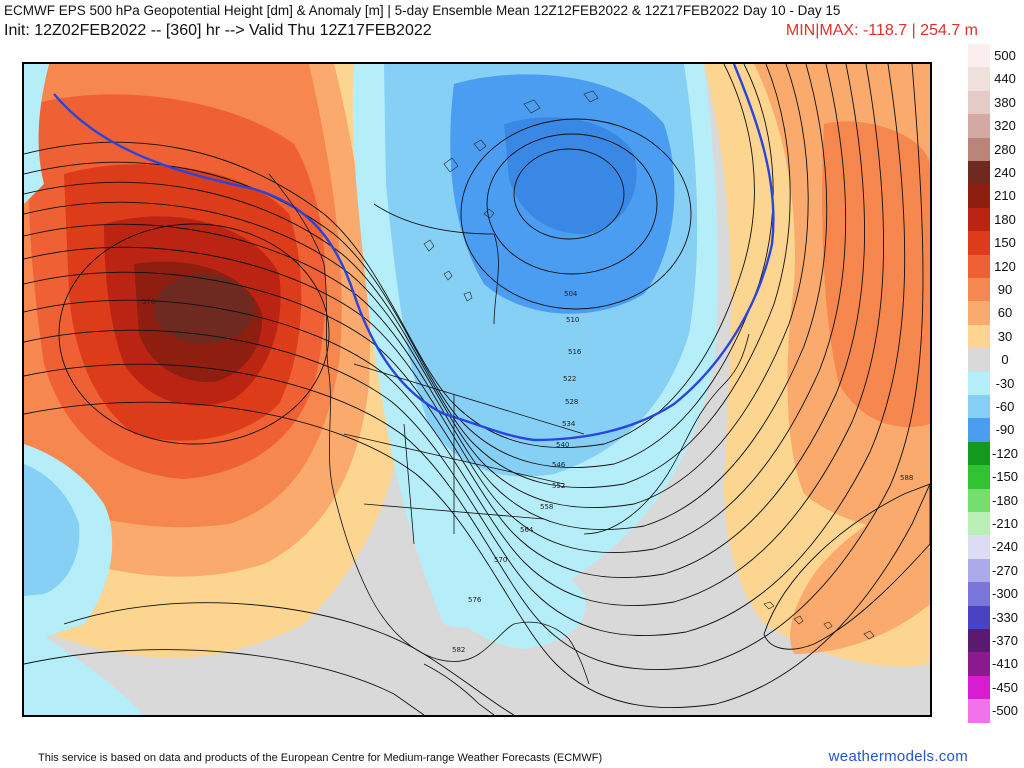 The image size is (1024, 768). Describe the element at coordinates (1005, 55) in the screenshot. I see `legend-label: 500` at that location.